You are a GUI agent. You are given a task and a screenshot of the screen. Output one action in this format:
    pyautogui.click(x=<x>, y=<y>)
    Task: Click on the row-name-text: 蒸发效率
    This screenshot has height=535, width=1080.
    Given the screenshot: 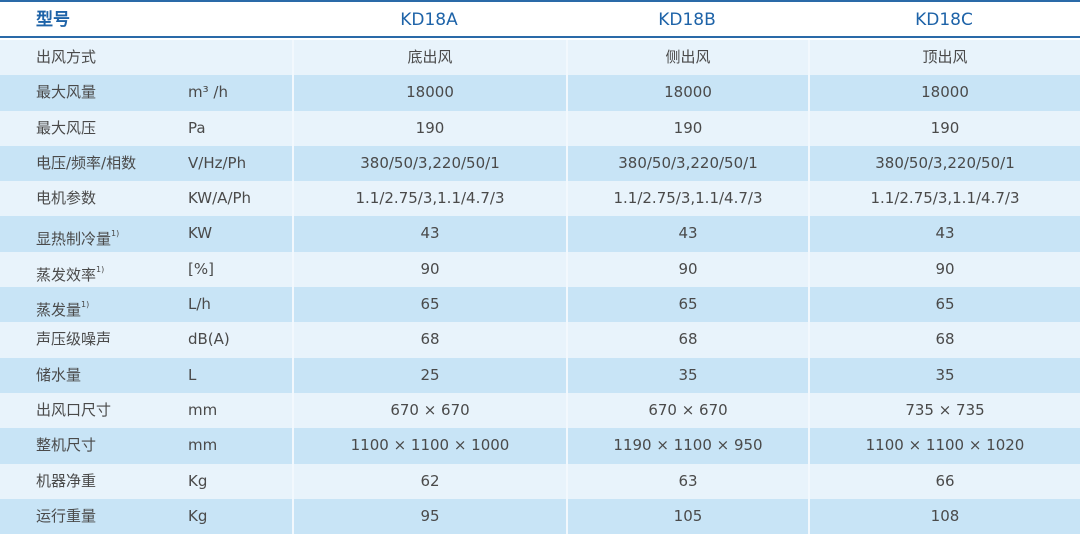 What is the action you would take?
    pyautogui.click(x=66, y=274)
    